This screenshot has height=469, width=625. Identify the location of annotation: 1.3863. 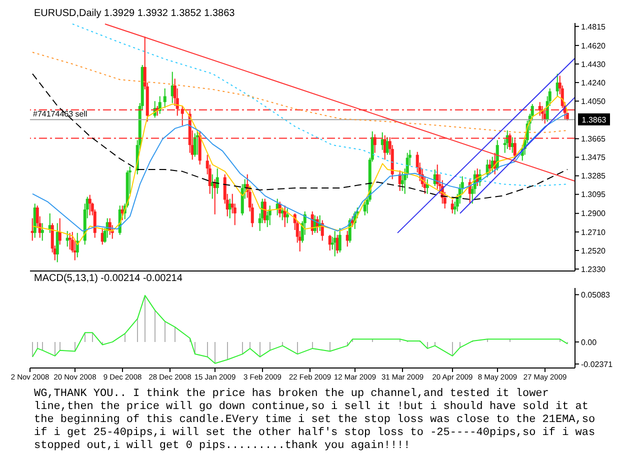
(594, 119).